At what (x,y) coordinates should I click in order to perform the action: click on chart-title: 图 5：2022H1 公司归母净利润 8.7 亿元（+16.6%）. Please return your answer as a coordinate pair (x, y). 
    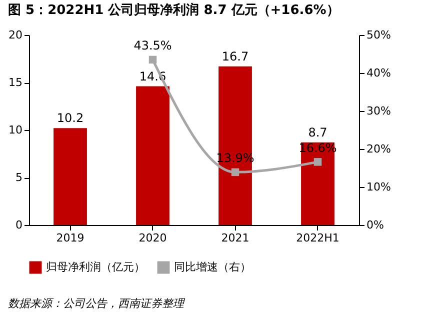
    Looking at the image, I should click on (174, 10).